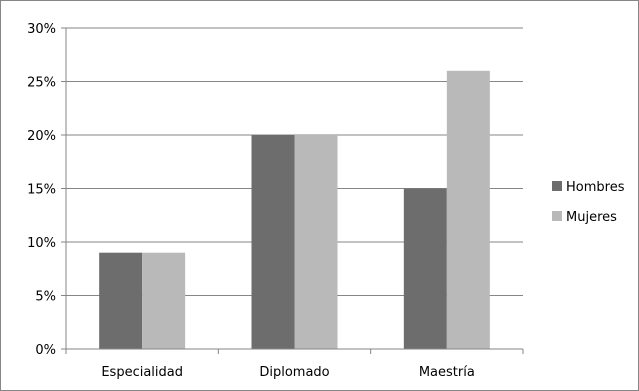  Describe the element at coordinates (45, 350) in the screenshot. I see `y-tick-label: 0%` at that location.